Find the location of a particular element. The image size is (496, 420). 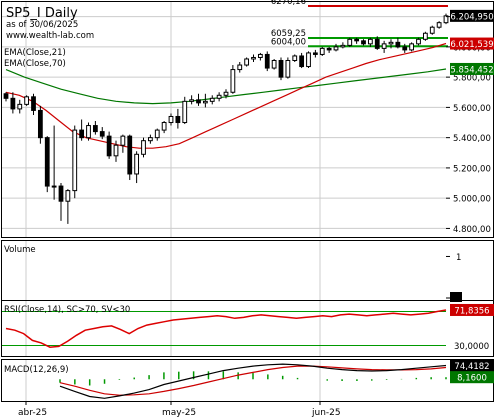

rsi-label: RSI(Close,14), SC>70, SV<30 is located at coordinates (67, 310).